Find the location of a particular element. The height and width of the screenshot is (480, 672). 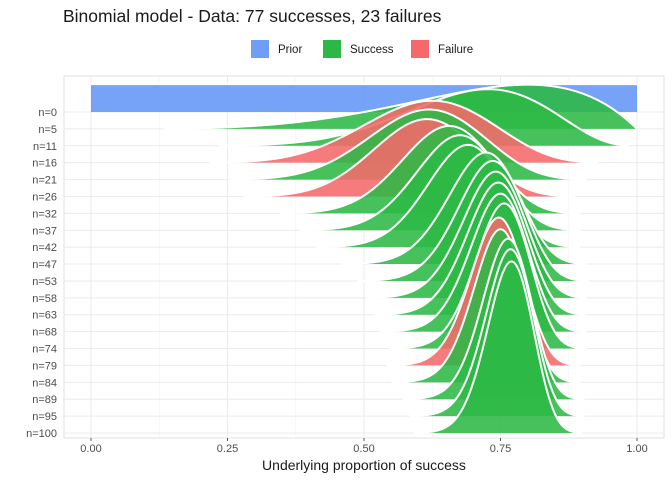

legend-label: Success is located at coordinates (372, 50).